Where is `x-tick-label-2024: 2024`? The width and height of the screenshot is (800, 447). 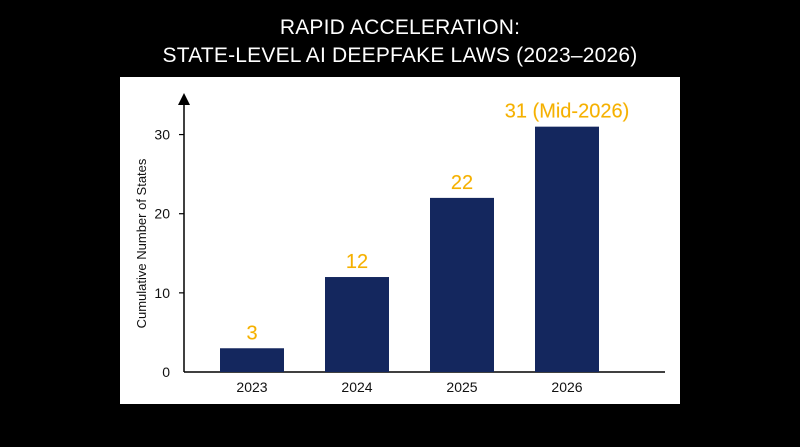
x-tick-label-2024: 2024 is located at coordinates (356, 387).